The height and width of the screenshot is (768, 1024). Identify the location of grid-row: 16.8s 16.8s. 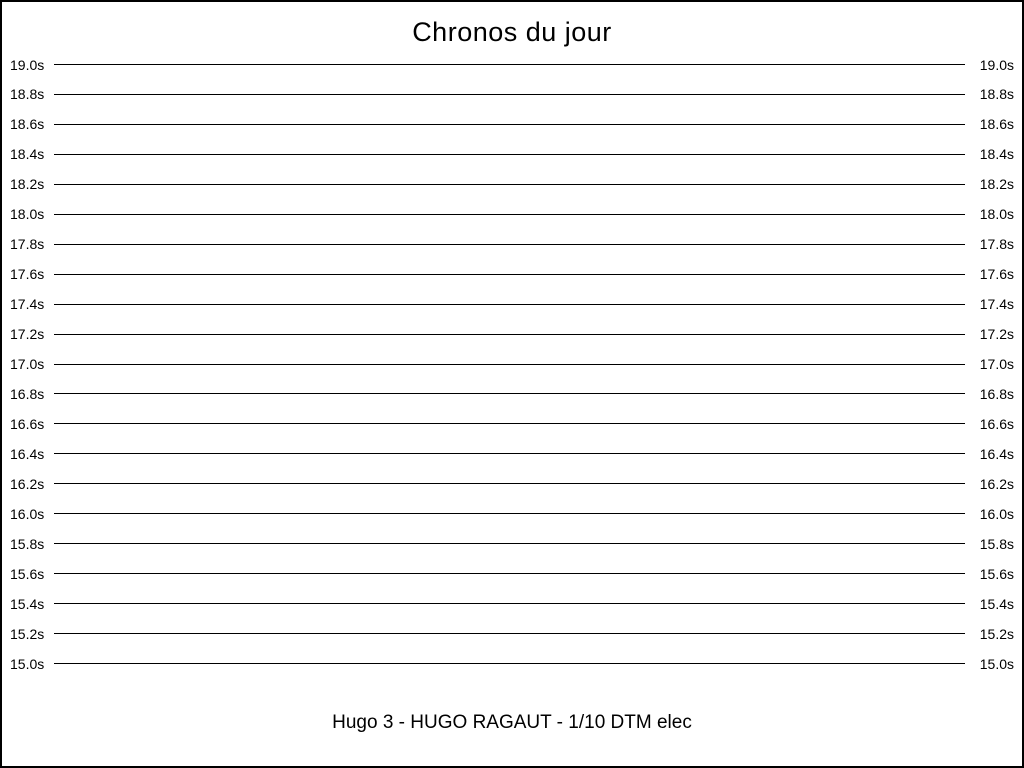
(512, 394).